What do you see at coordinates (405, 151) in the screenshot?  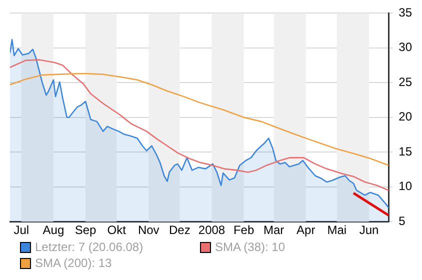 I see `y-tick-label: 15` at bounding box center [405, 151].